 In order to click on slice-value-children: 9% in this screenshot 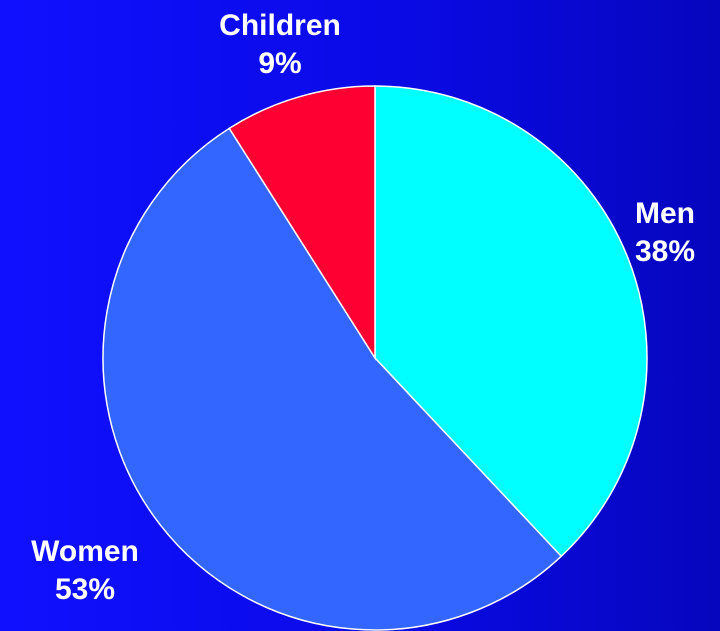, I will do `click(280, 63)`.